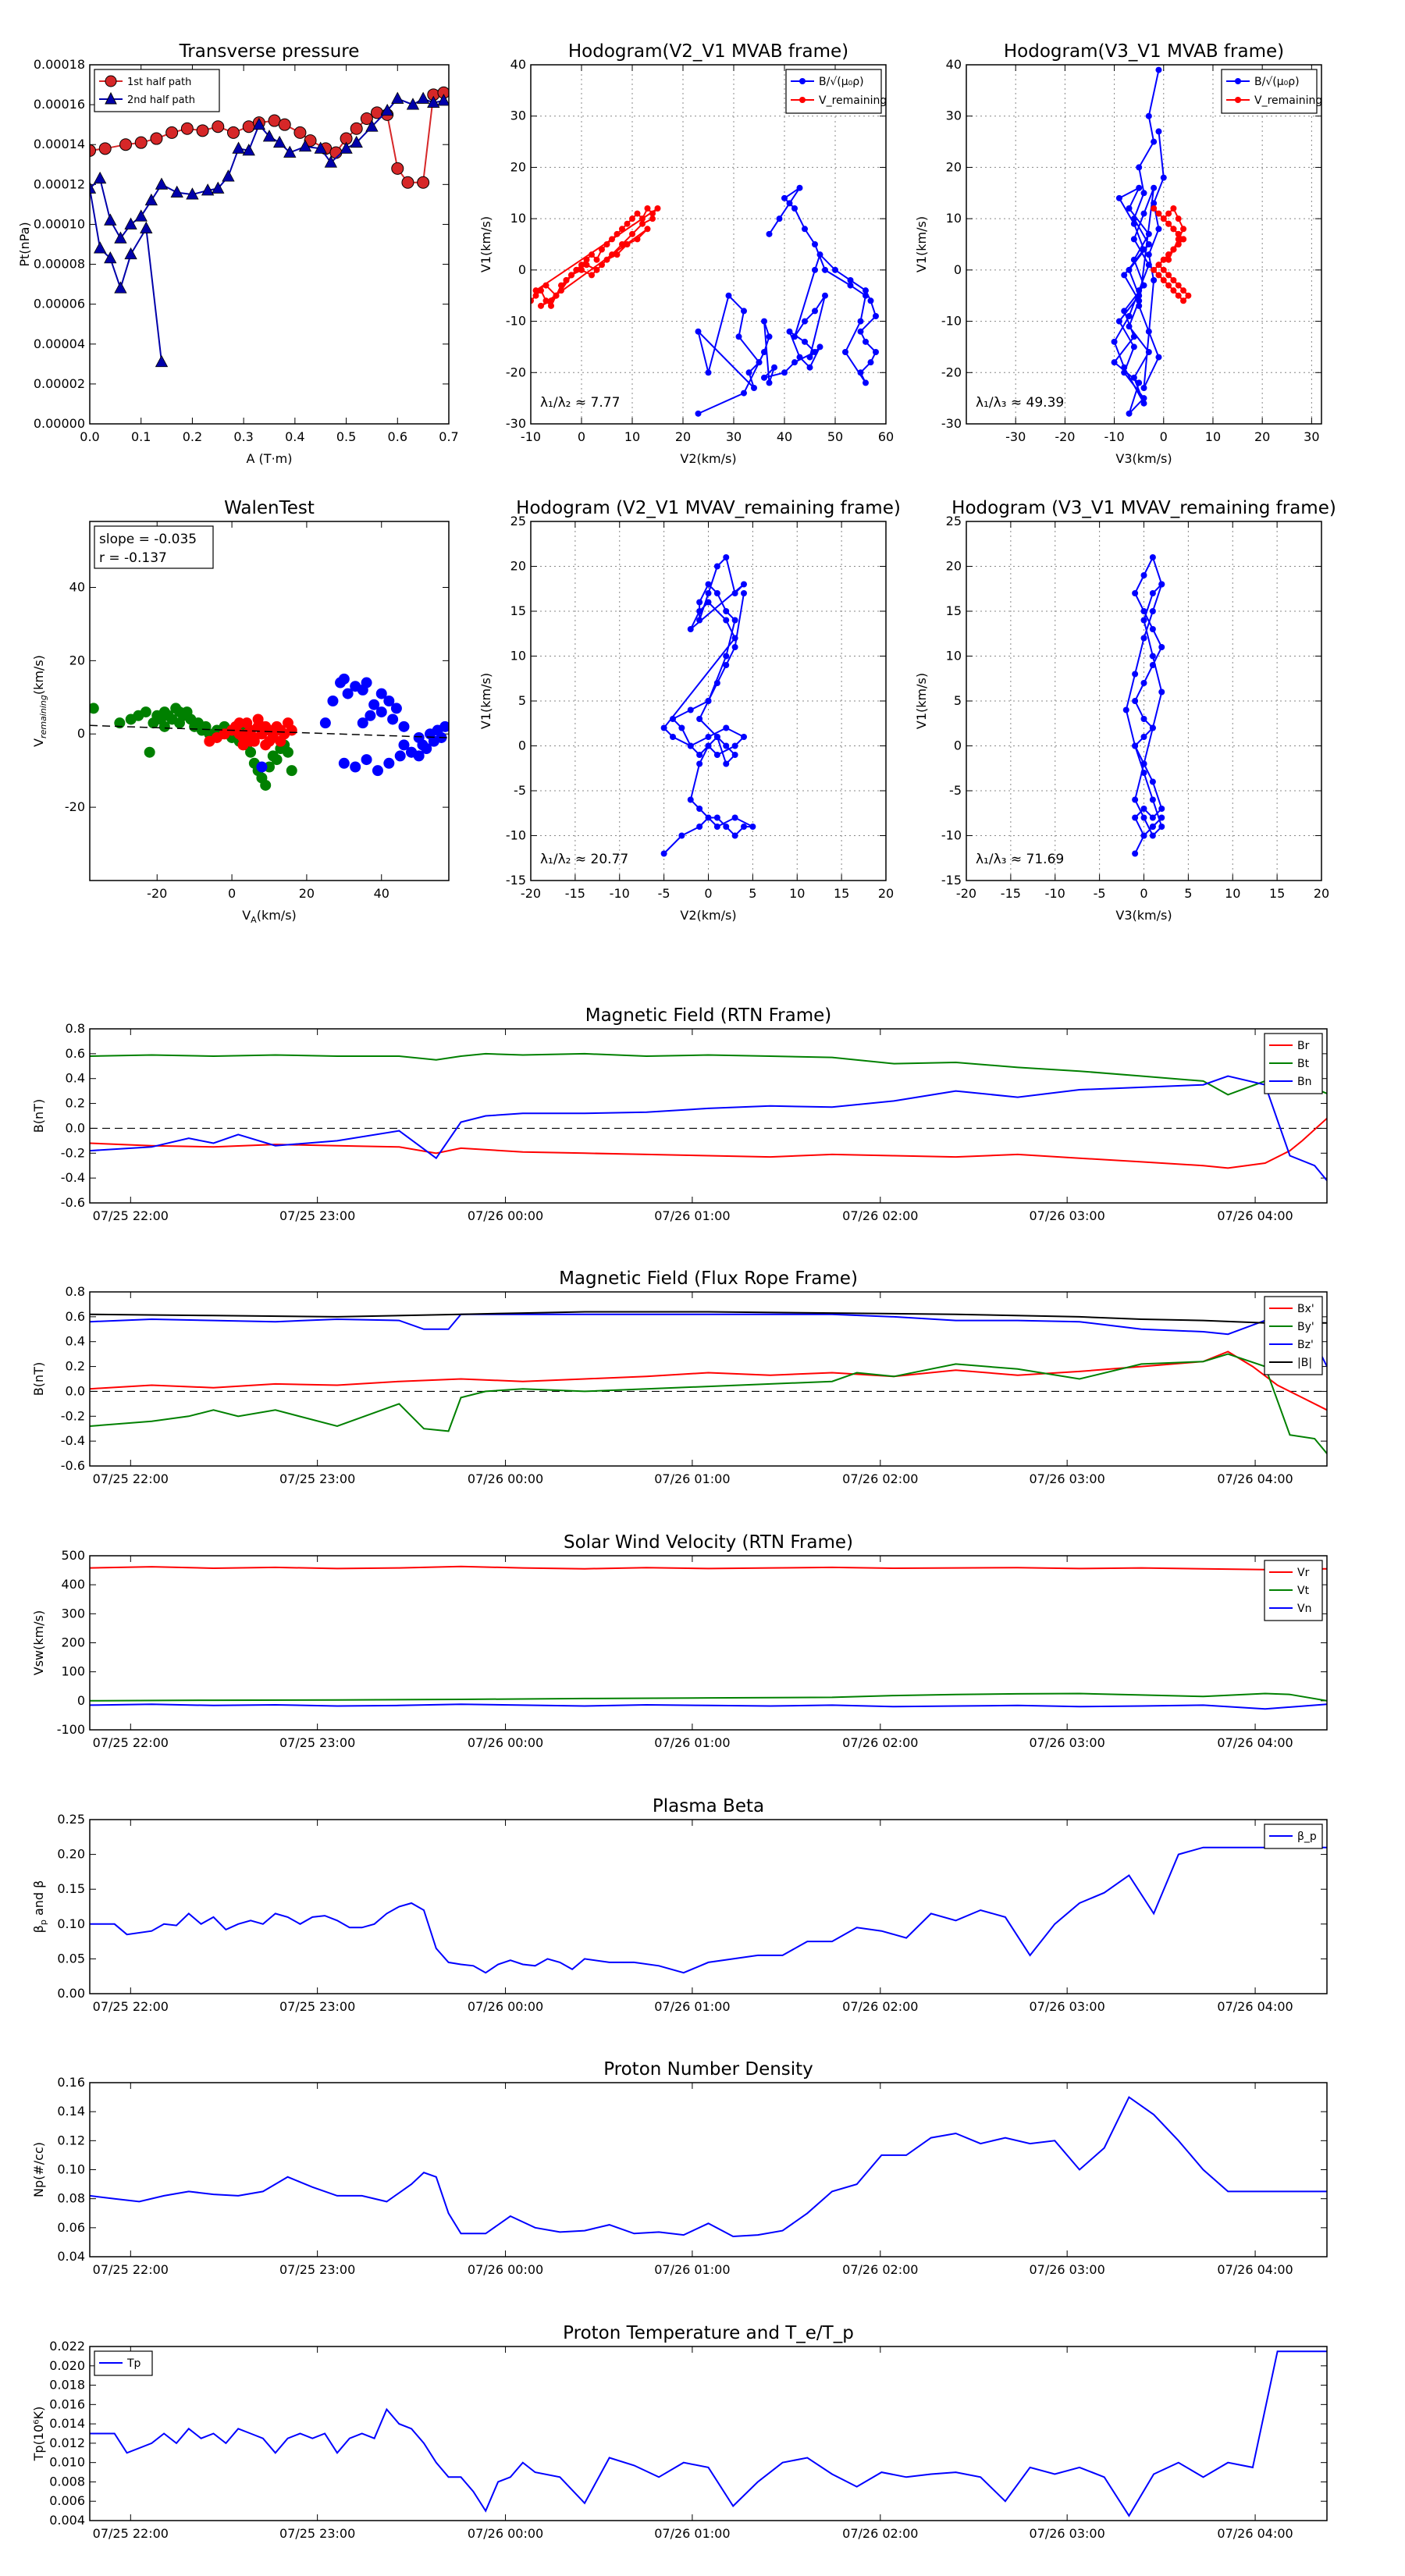 The height and width of the screenshot is (2576, 1405). What do you see at coordinates (76, 1028) in the screenshot?
I see `y-tick-label: 0.8` at bounding box center [76, 1028].